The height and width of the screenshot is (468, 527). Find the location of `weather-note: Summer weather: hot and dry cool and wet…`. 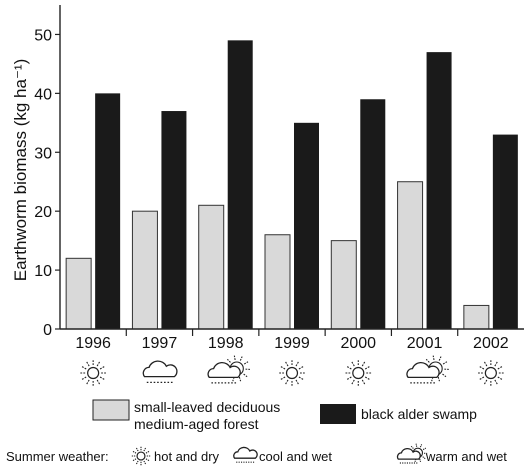

weather-note: Summer weather: hot and dry cool and wet… is located at coordinates (256, 454).